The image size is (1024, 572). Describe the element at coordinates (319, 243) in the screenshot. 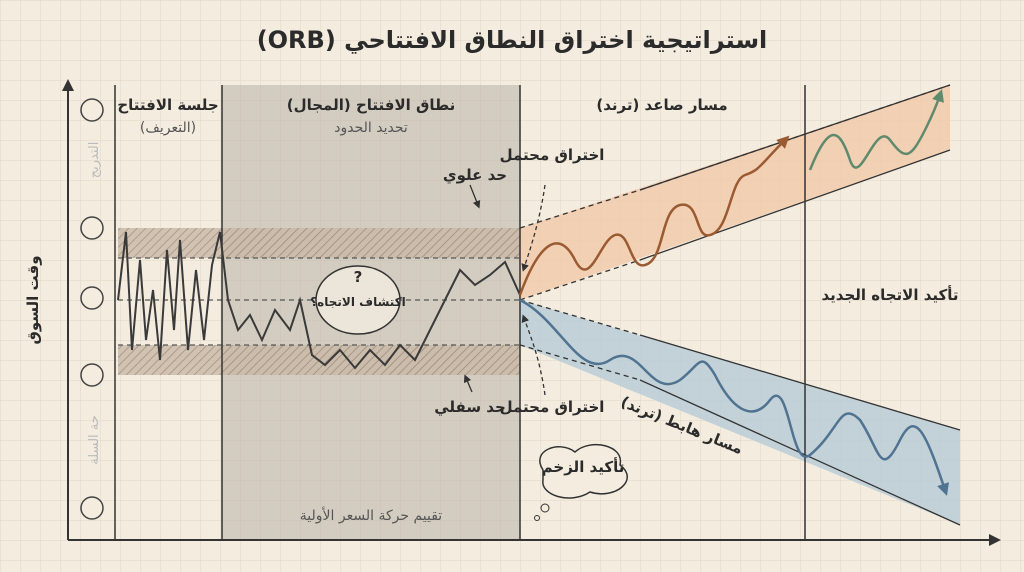

I see `upper-band` at that location.